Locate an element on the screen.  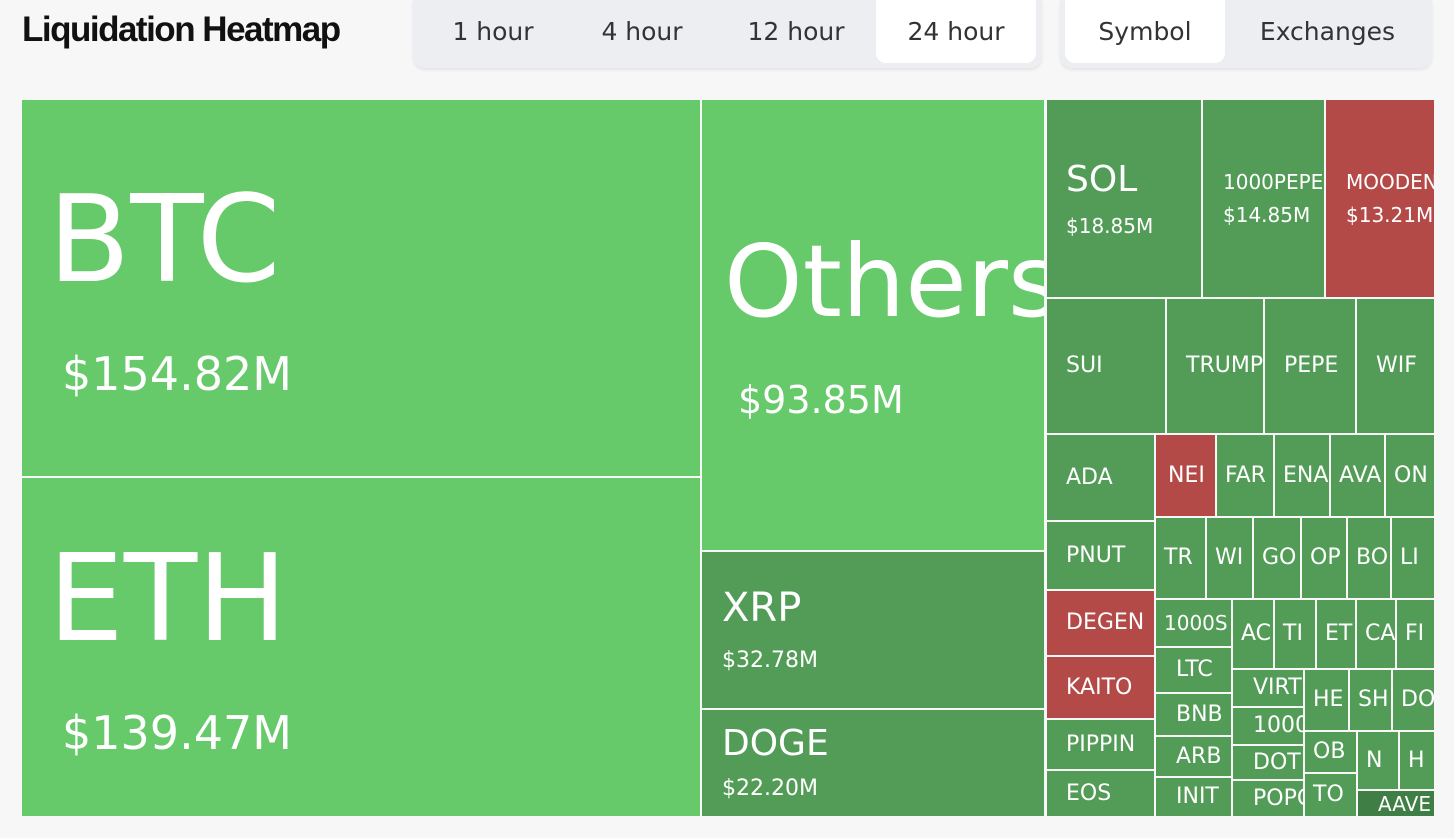
cell-label: INIT is located at coordinates (1197, 796).